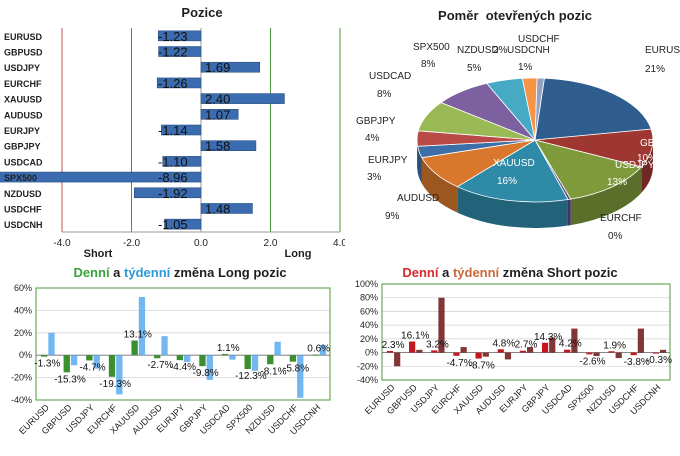  Describe the element at coordinates (485, 354) in the screenshot. I see `short-bar-weekly-xauusd` at that location.